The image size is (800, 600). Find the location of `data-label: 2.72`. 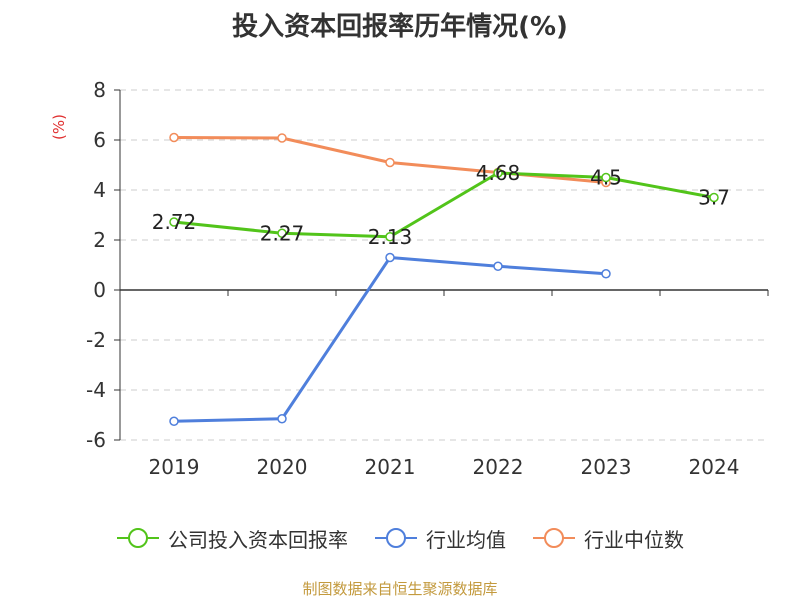

data-label: 2.72 is located at coordinates (174, 222).